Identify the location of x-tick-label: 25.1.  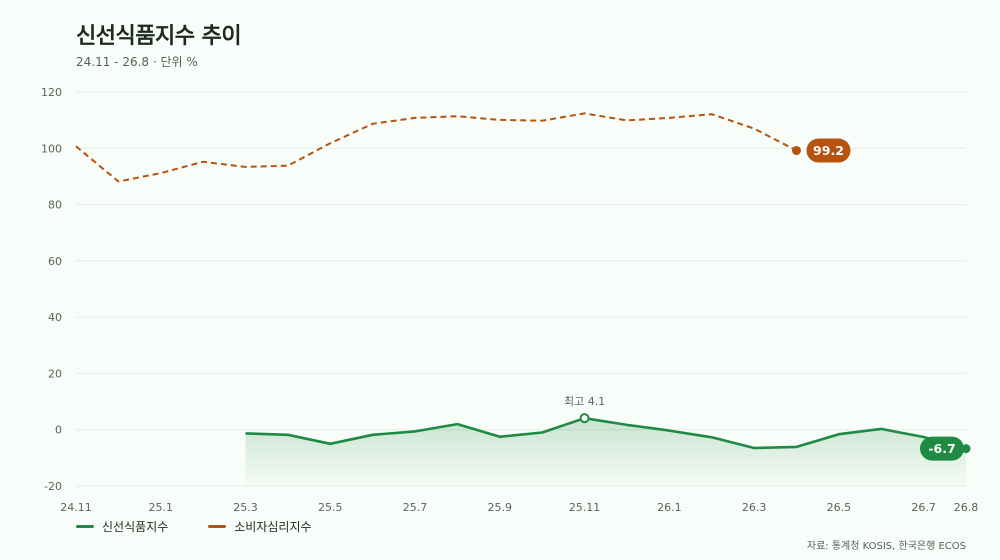
(161, 507).